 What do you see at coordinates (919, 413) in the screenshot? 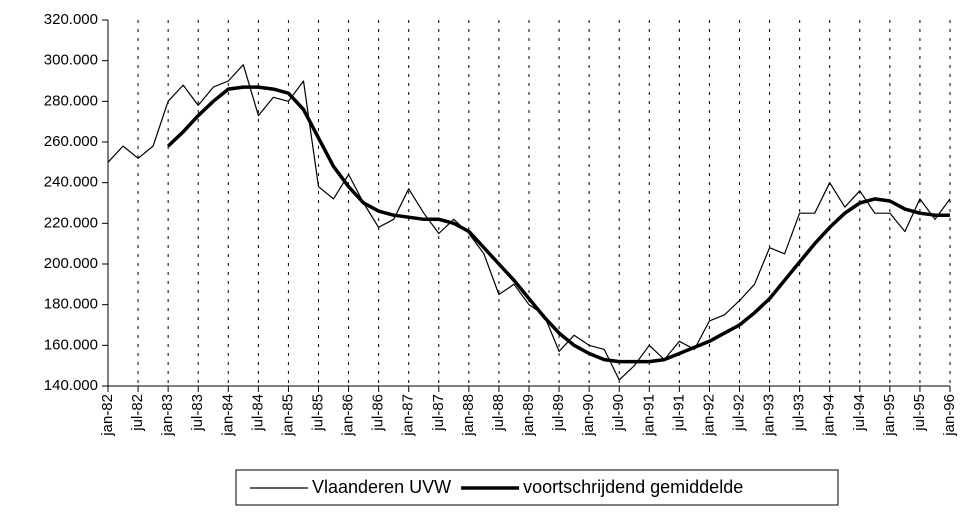
I see `x-tick-label: jul-95` at bounding box center [919, 413].